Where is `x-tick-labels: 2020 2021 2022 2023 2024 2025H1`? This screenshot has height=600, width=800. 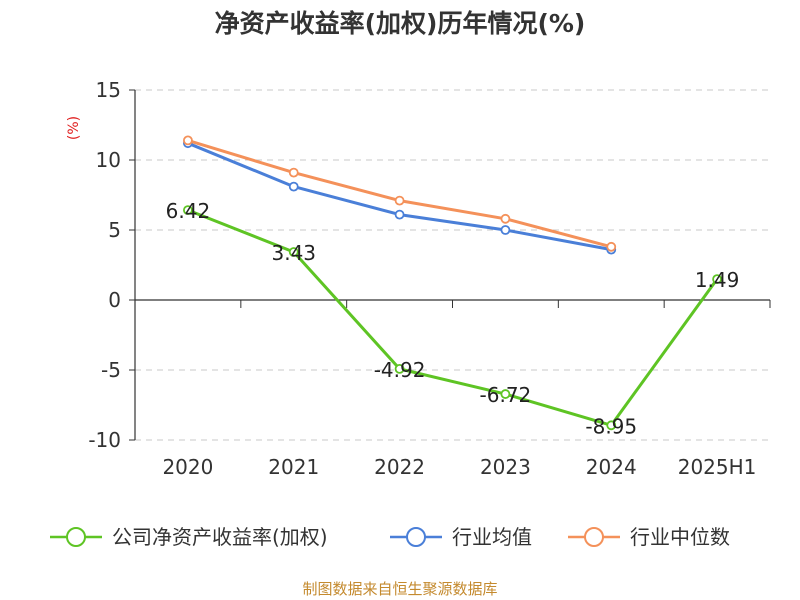 x-tick-labels: 2020 2021 2022 2023 2024 2025H1 is located at coordinates (459, 467).